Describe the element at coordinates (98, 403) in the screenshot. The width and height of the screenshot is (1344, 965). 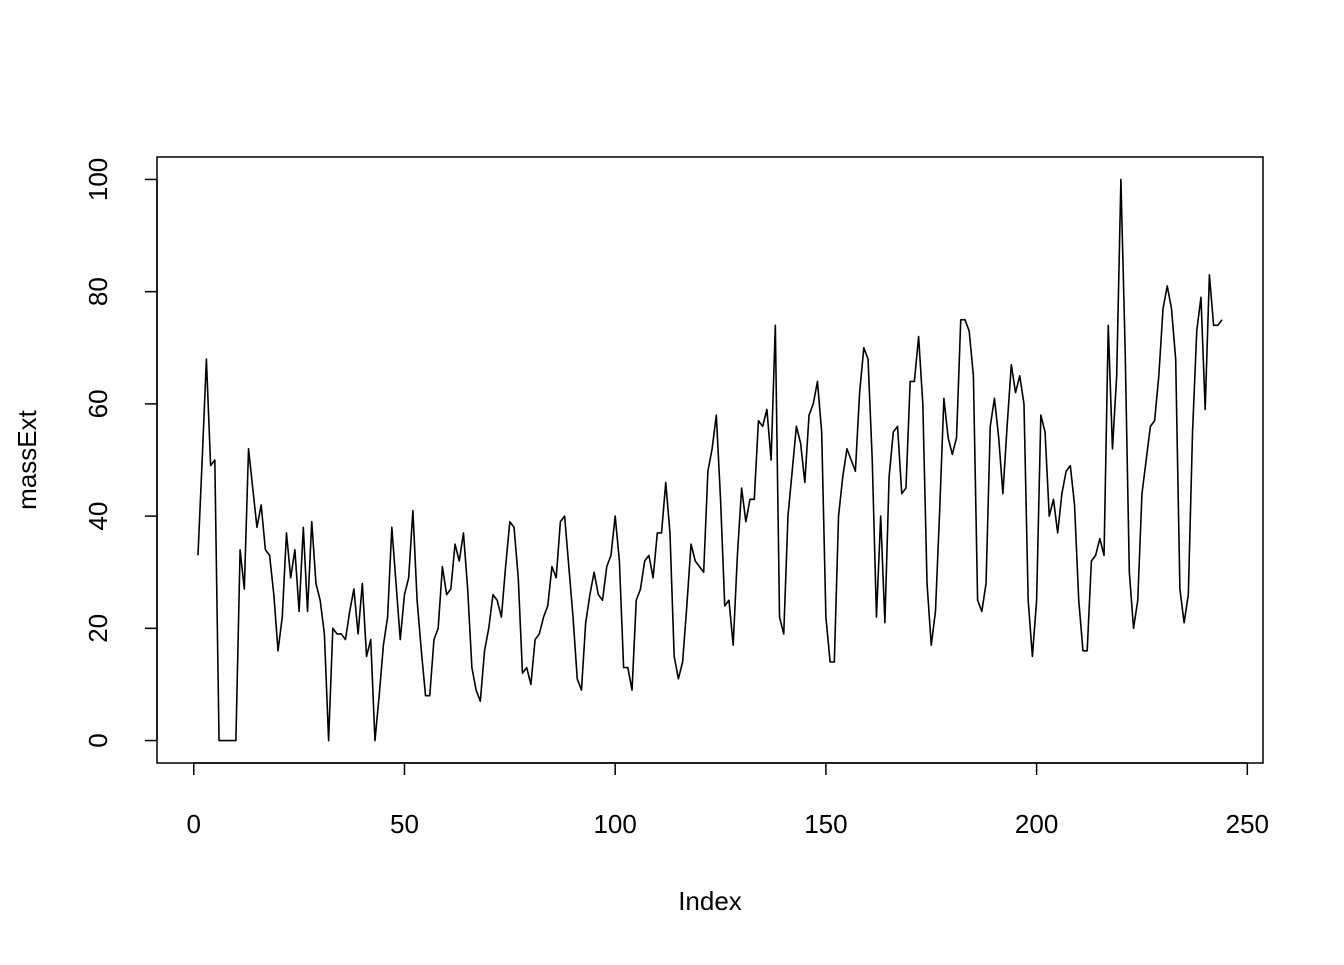
I see `y-tick-label: 60` at that location.